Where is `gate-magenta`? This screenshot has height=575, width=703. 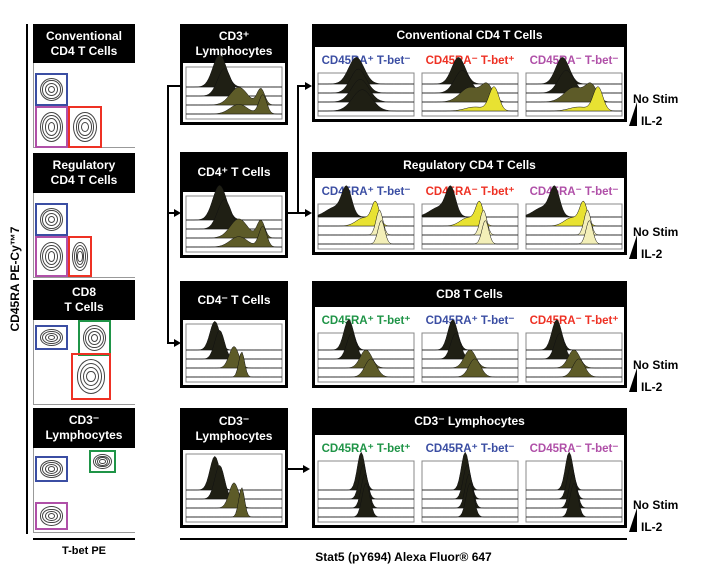 gate-magenta is located at coordinates (51, 516).